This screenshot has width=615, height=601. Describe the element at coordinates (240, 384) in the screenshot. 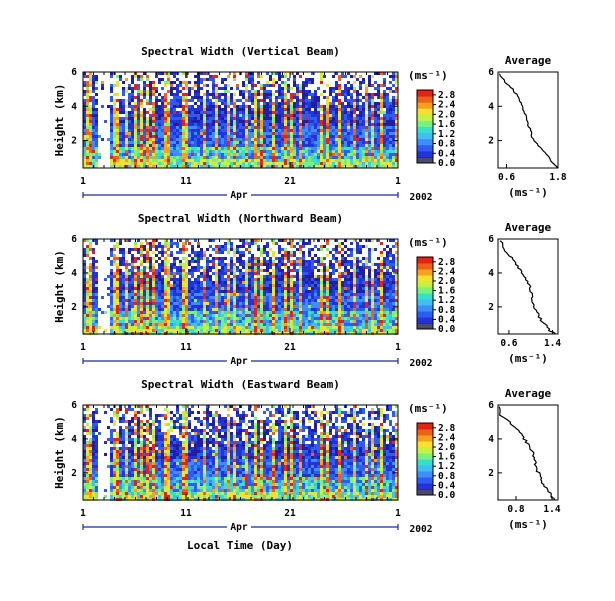

I see `panel-title: Spectral Width (Eastward Beam)` at that location.